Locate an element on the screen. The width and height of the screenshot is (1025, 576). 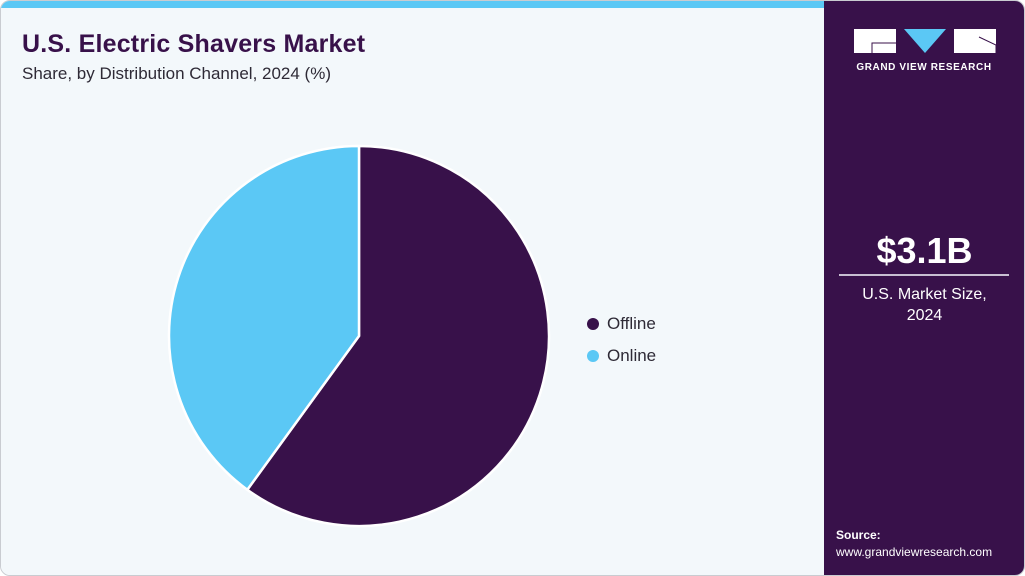
legend-label: Offline is located at coordinates (631, 323).